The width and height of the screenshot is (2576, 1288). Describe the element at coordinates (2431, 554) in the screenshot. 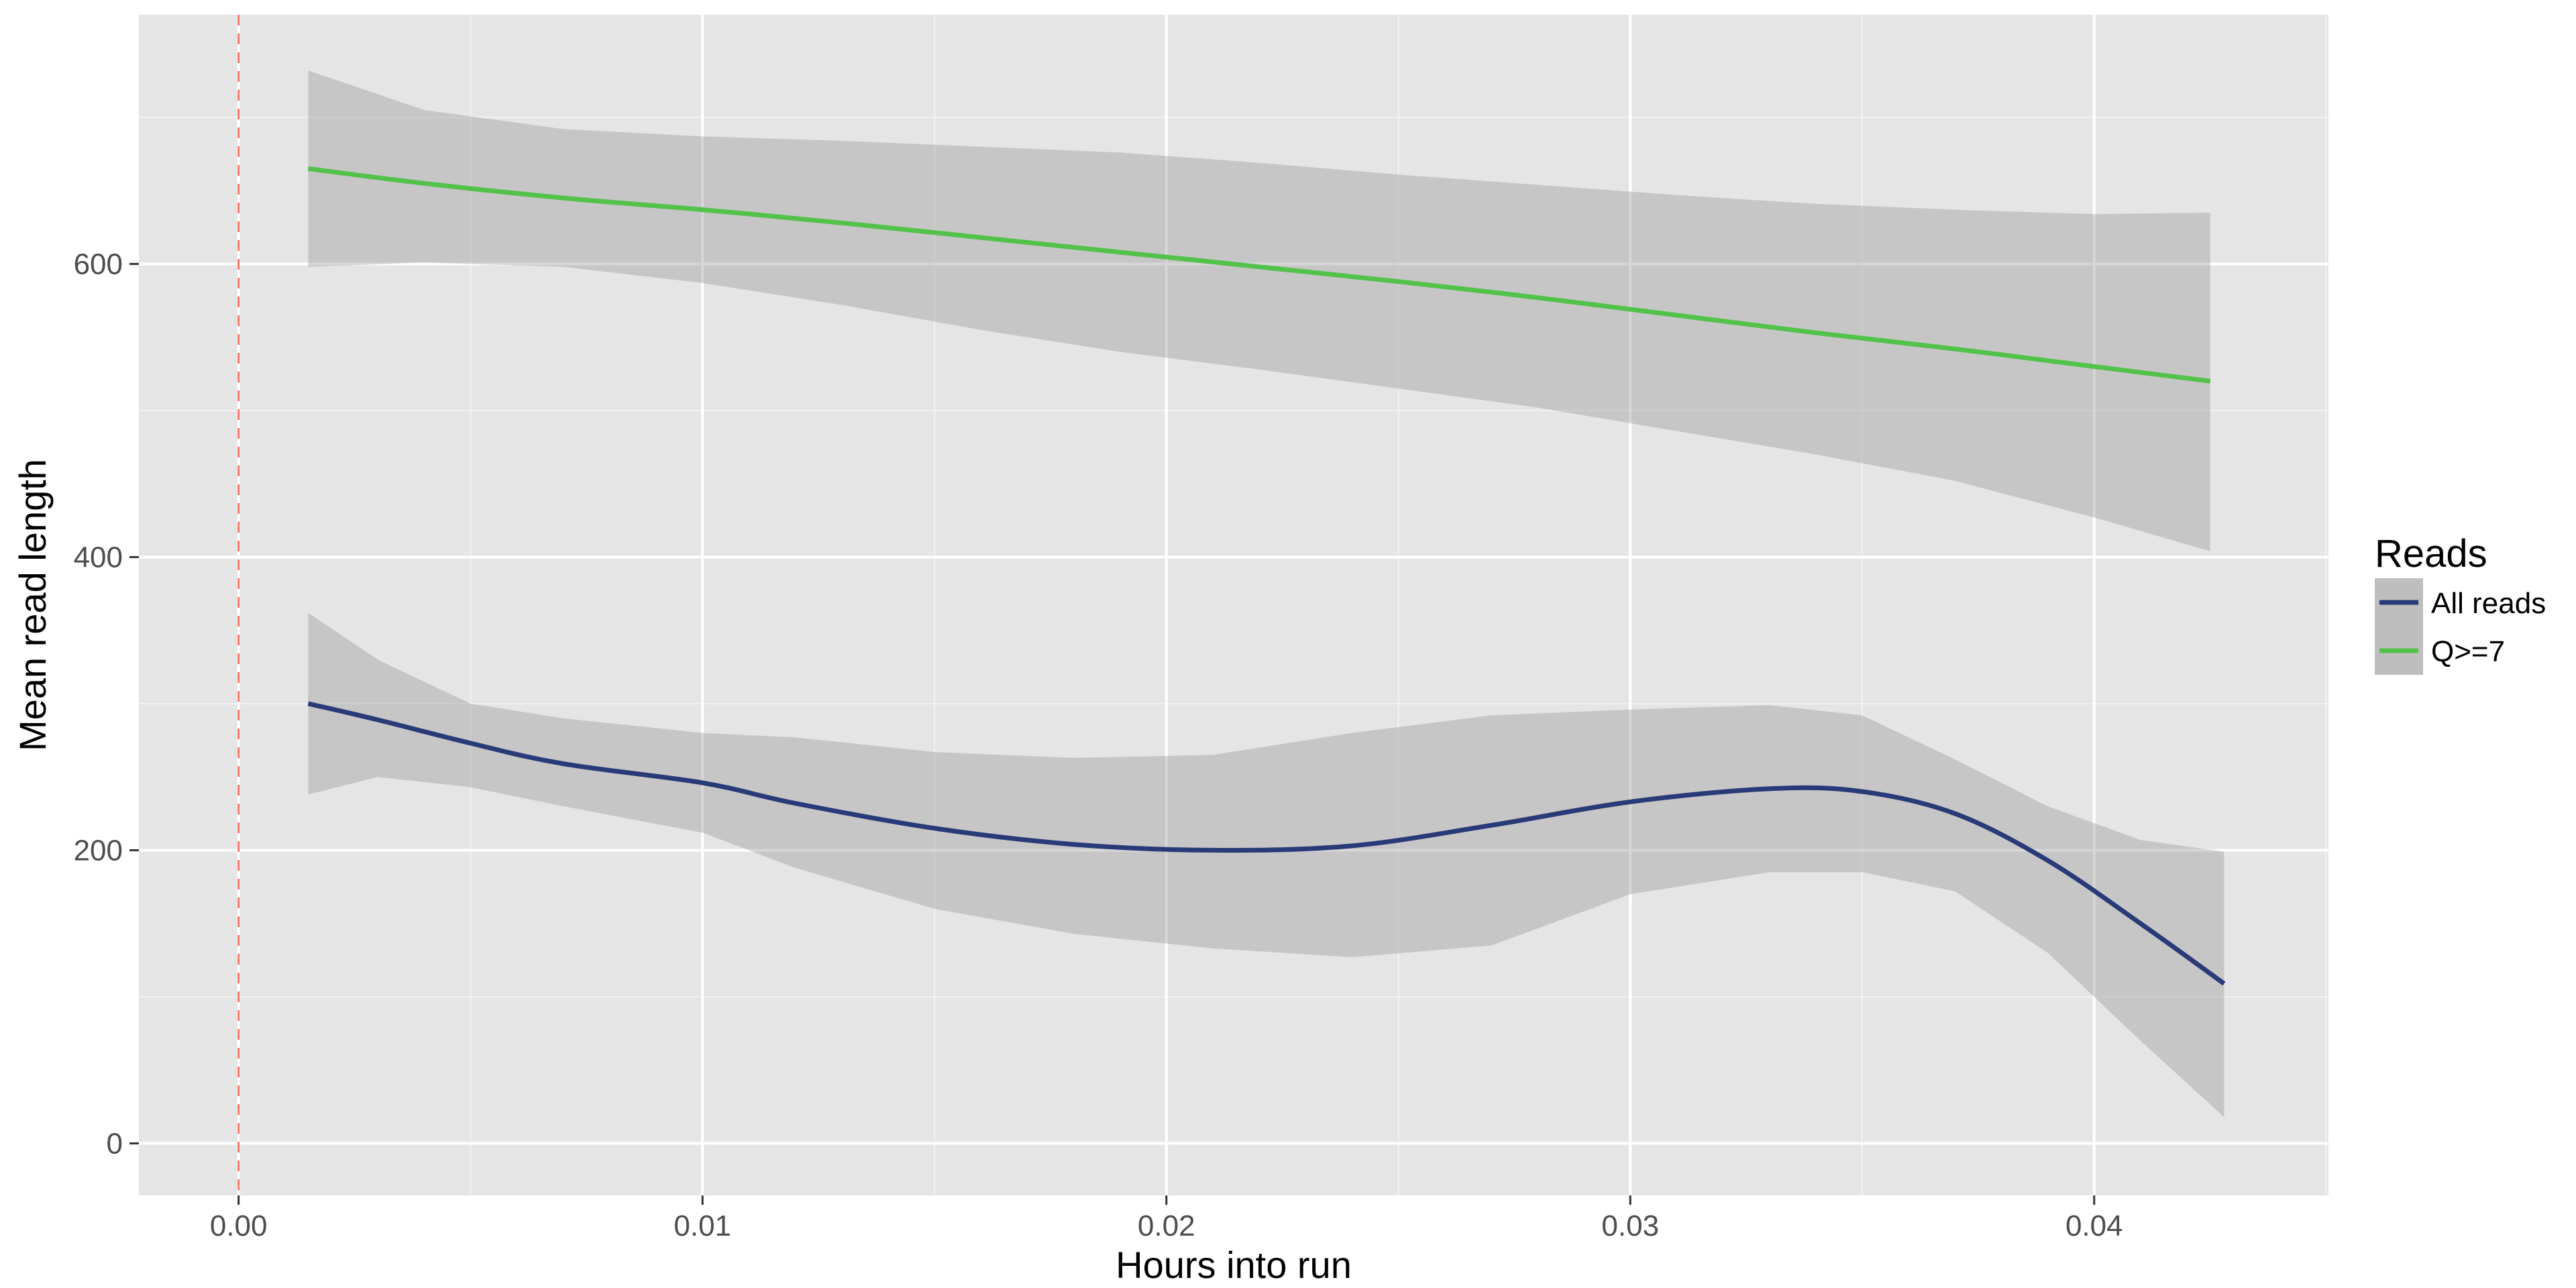

I see `legend-title: Reads` at that location.